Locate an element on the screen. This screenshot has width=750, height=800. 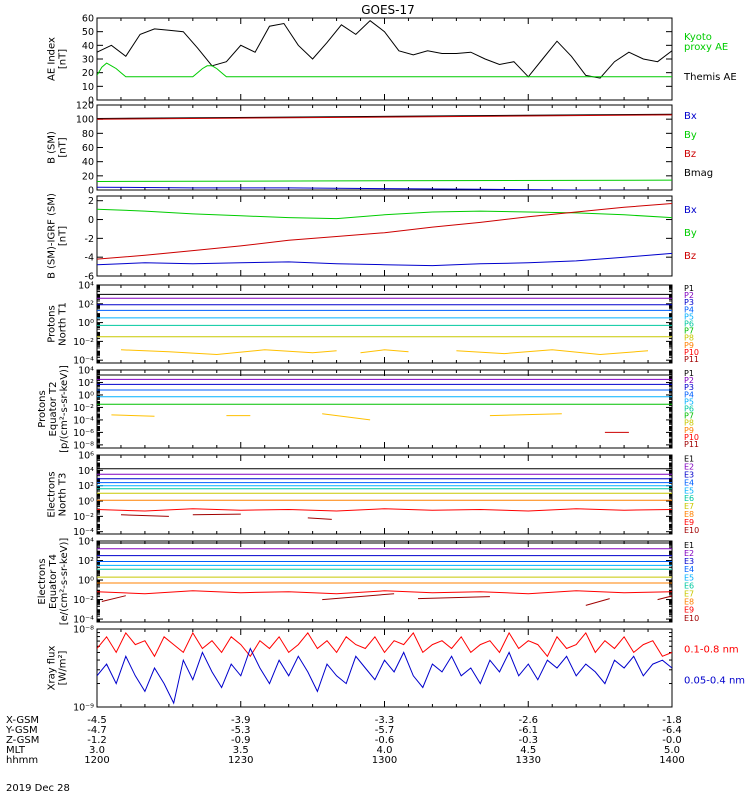
footer-row-label: hhmm is located at coordinates (22, 760).